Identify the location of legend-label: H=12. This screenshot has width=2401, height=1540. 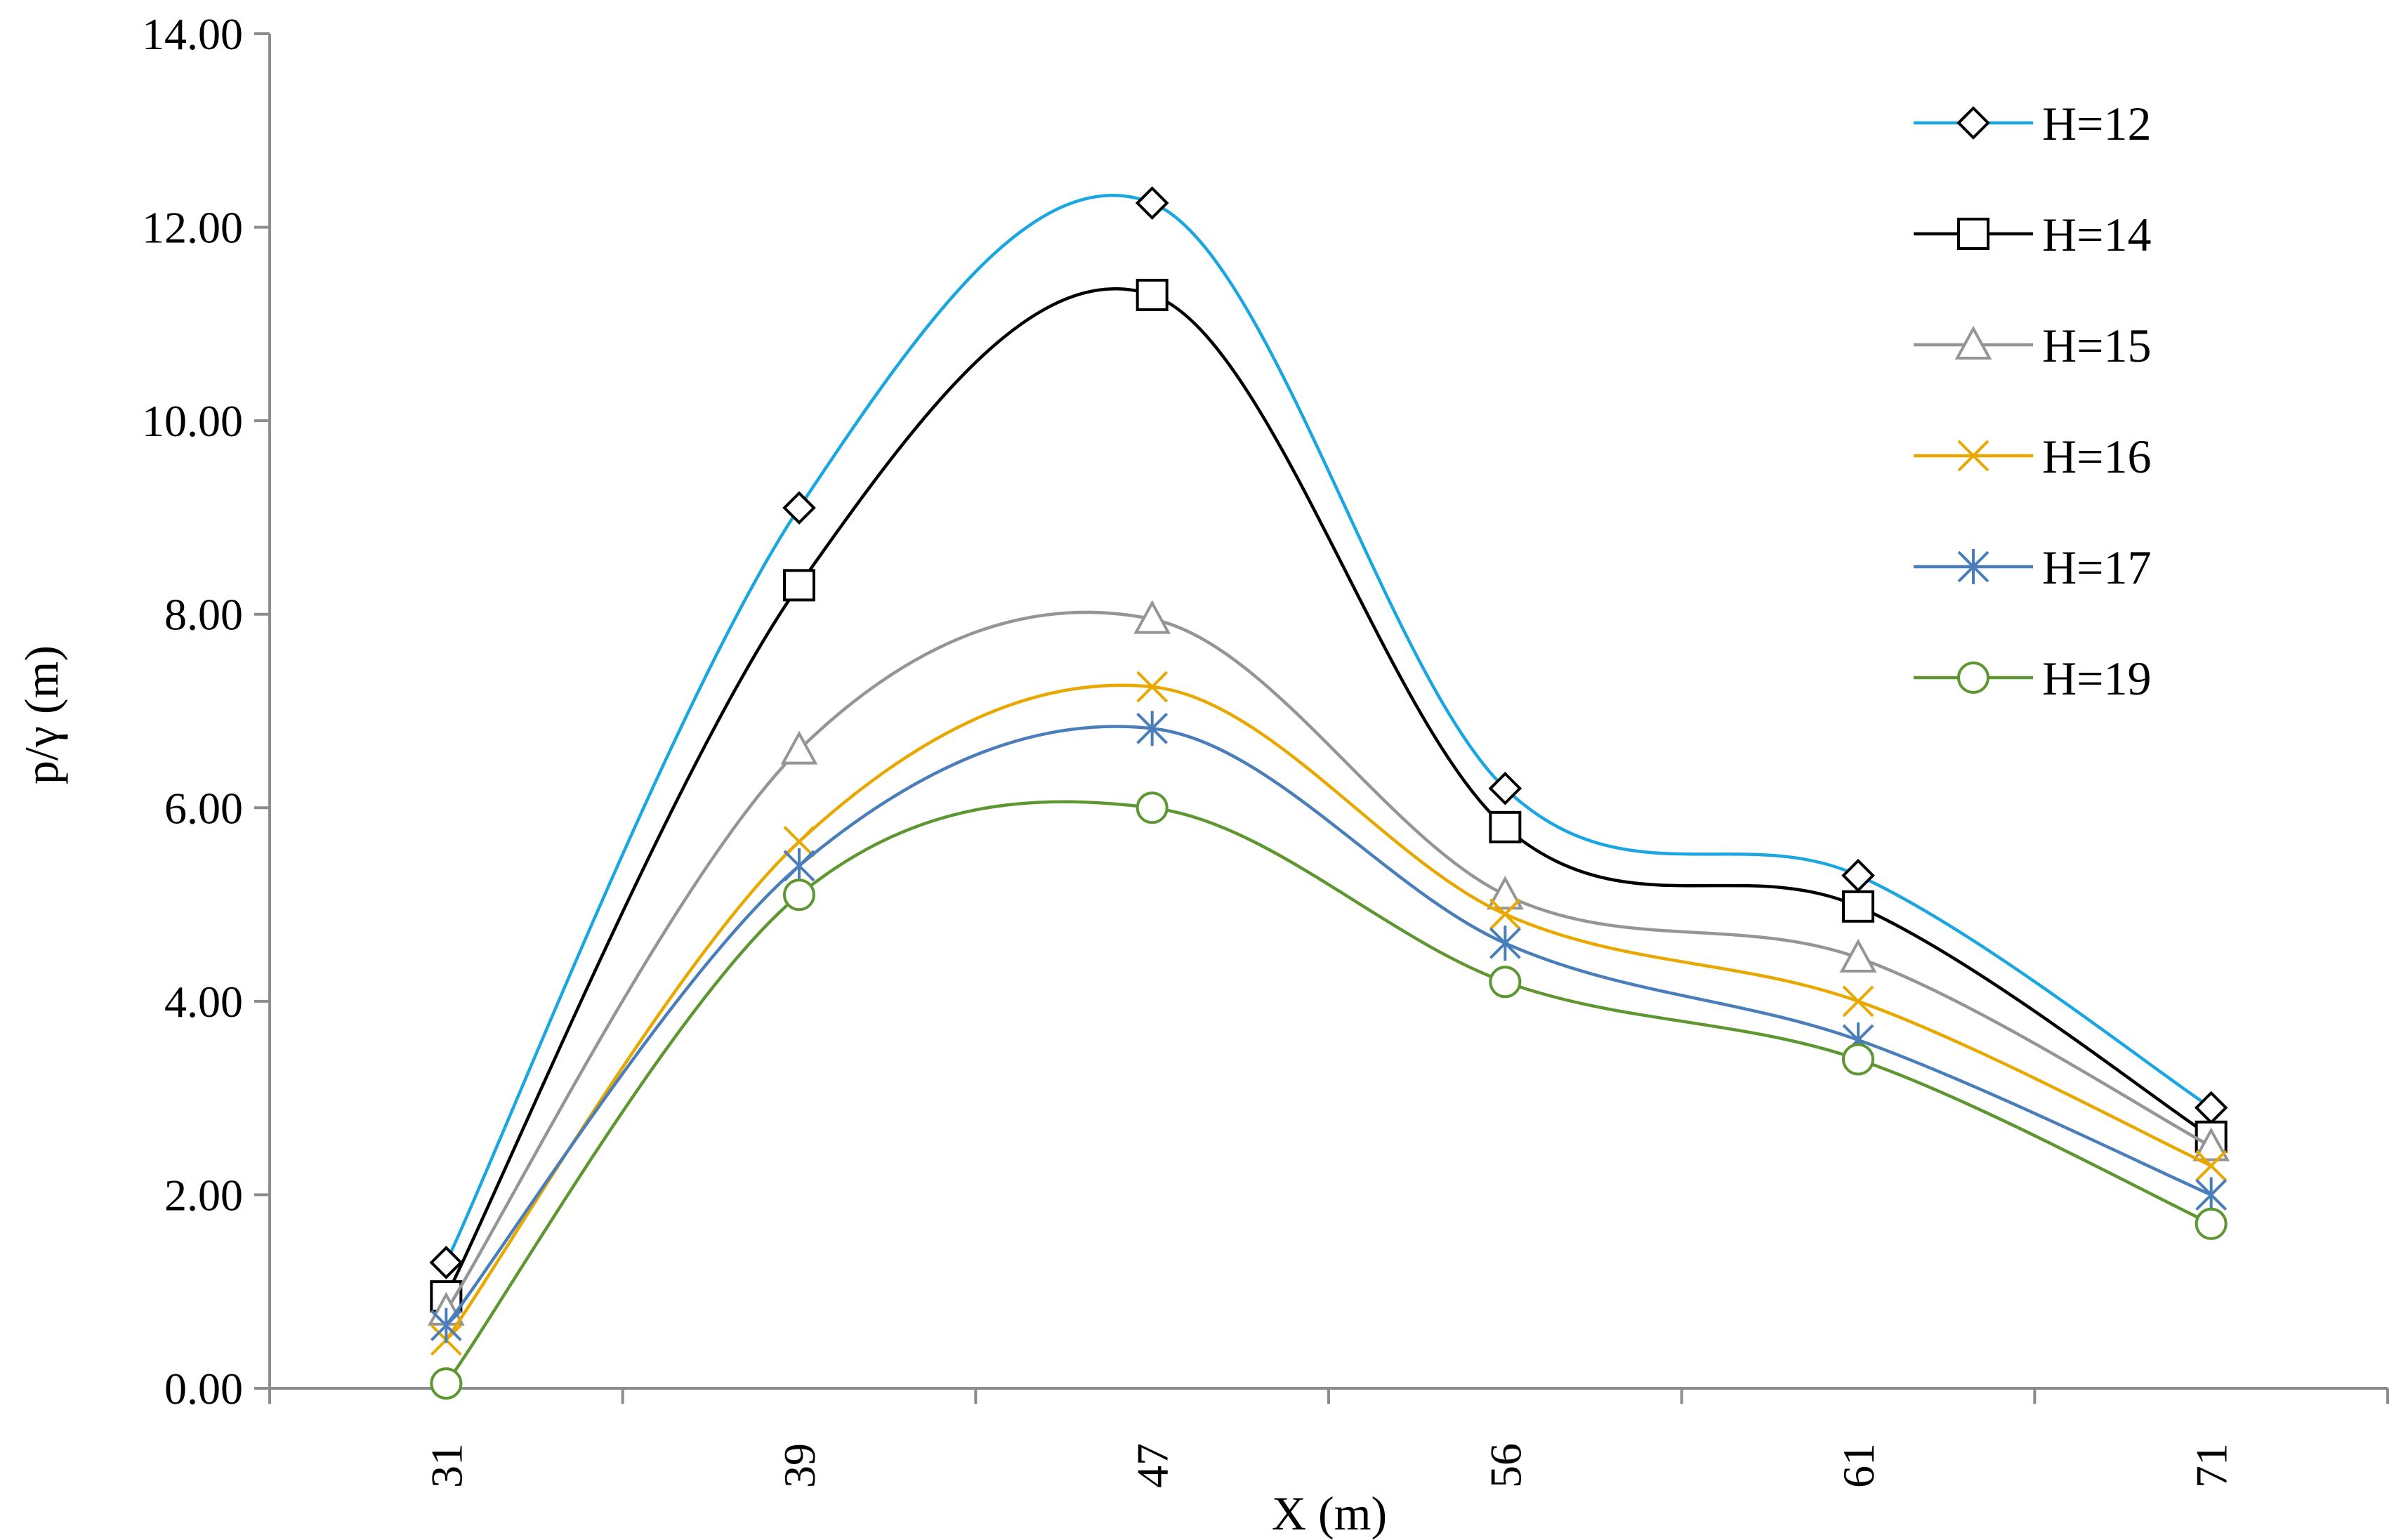
(2096, 123).